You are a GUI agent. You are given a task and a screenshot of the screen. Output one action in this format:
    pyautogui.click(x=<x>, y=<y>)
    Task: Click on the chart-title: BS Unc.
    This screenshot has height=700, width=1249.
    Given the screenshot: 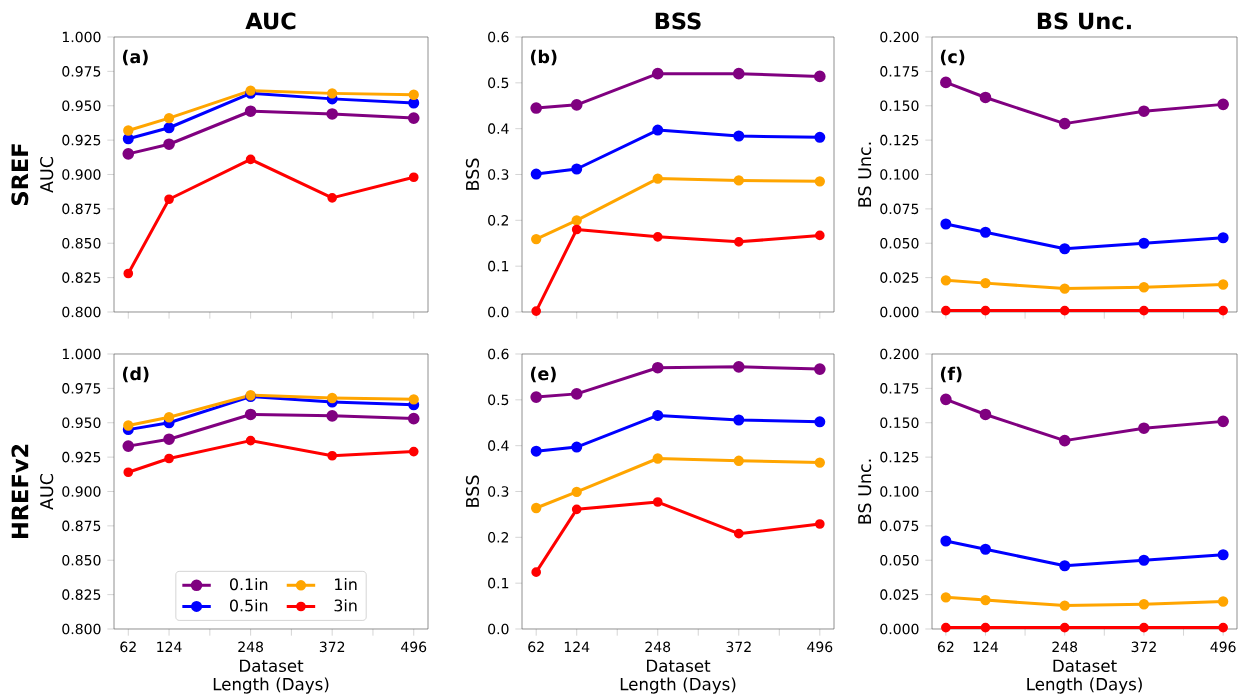 What is the action you would take?
    pyautogui.click(x=1084, y=21)
    